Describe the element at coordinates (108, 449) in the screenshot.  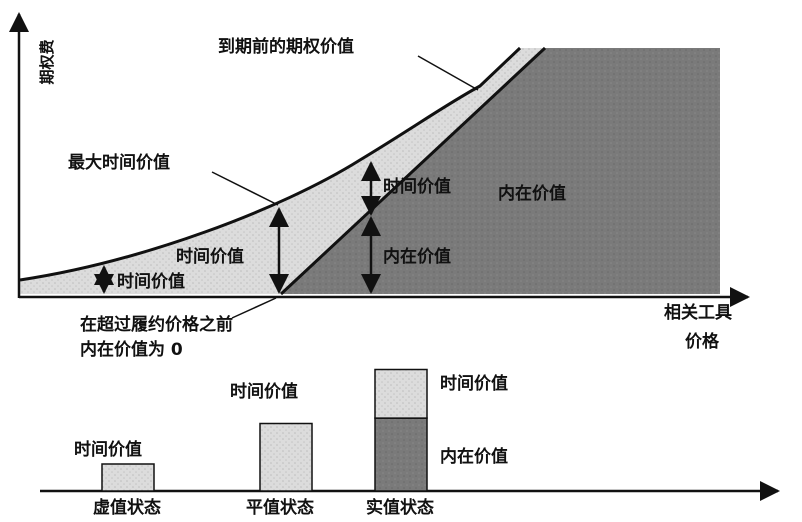
I see `bar-1-time-label: 时间价值` at that location.